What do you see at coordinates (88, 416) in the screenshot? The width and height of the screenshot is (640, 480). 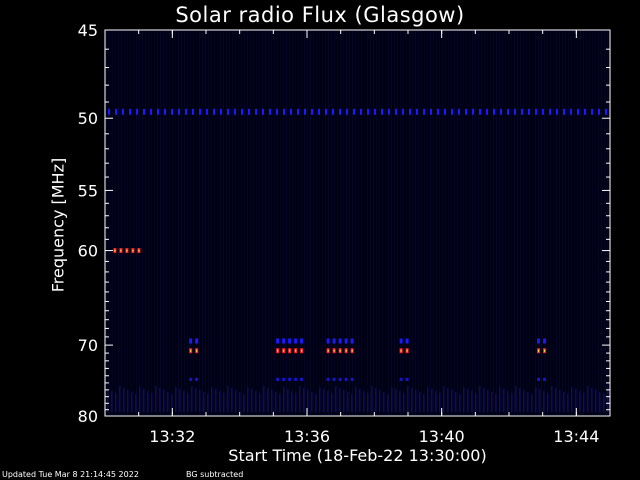 I see `y-tick-label: 80` at bounding box center [88, 416].